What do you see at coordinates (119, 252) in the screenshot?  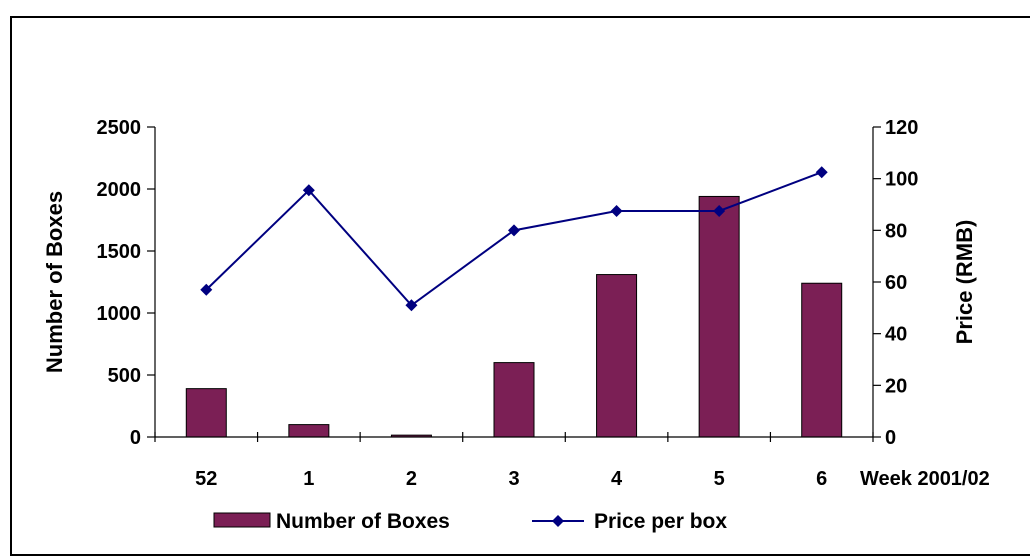 I see `y-tick-label: 1500` at bounding box center [119, 252].